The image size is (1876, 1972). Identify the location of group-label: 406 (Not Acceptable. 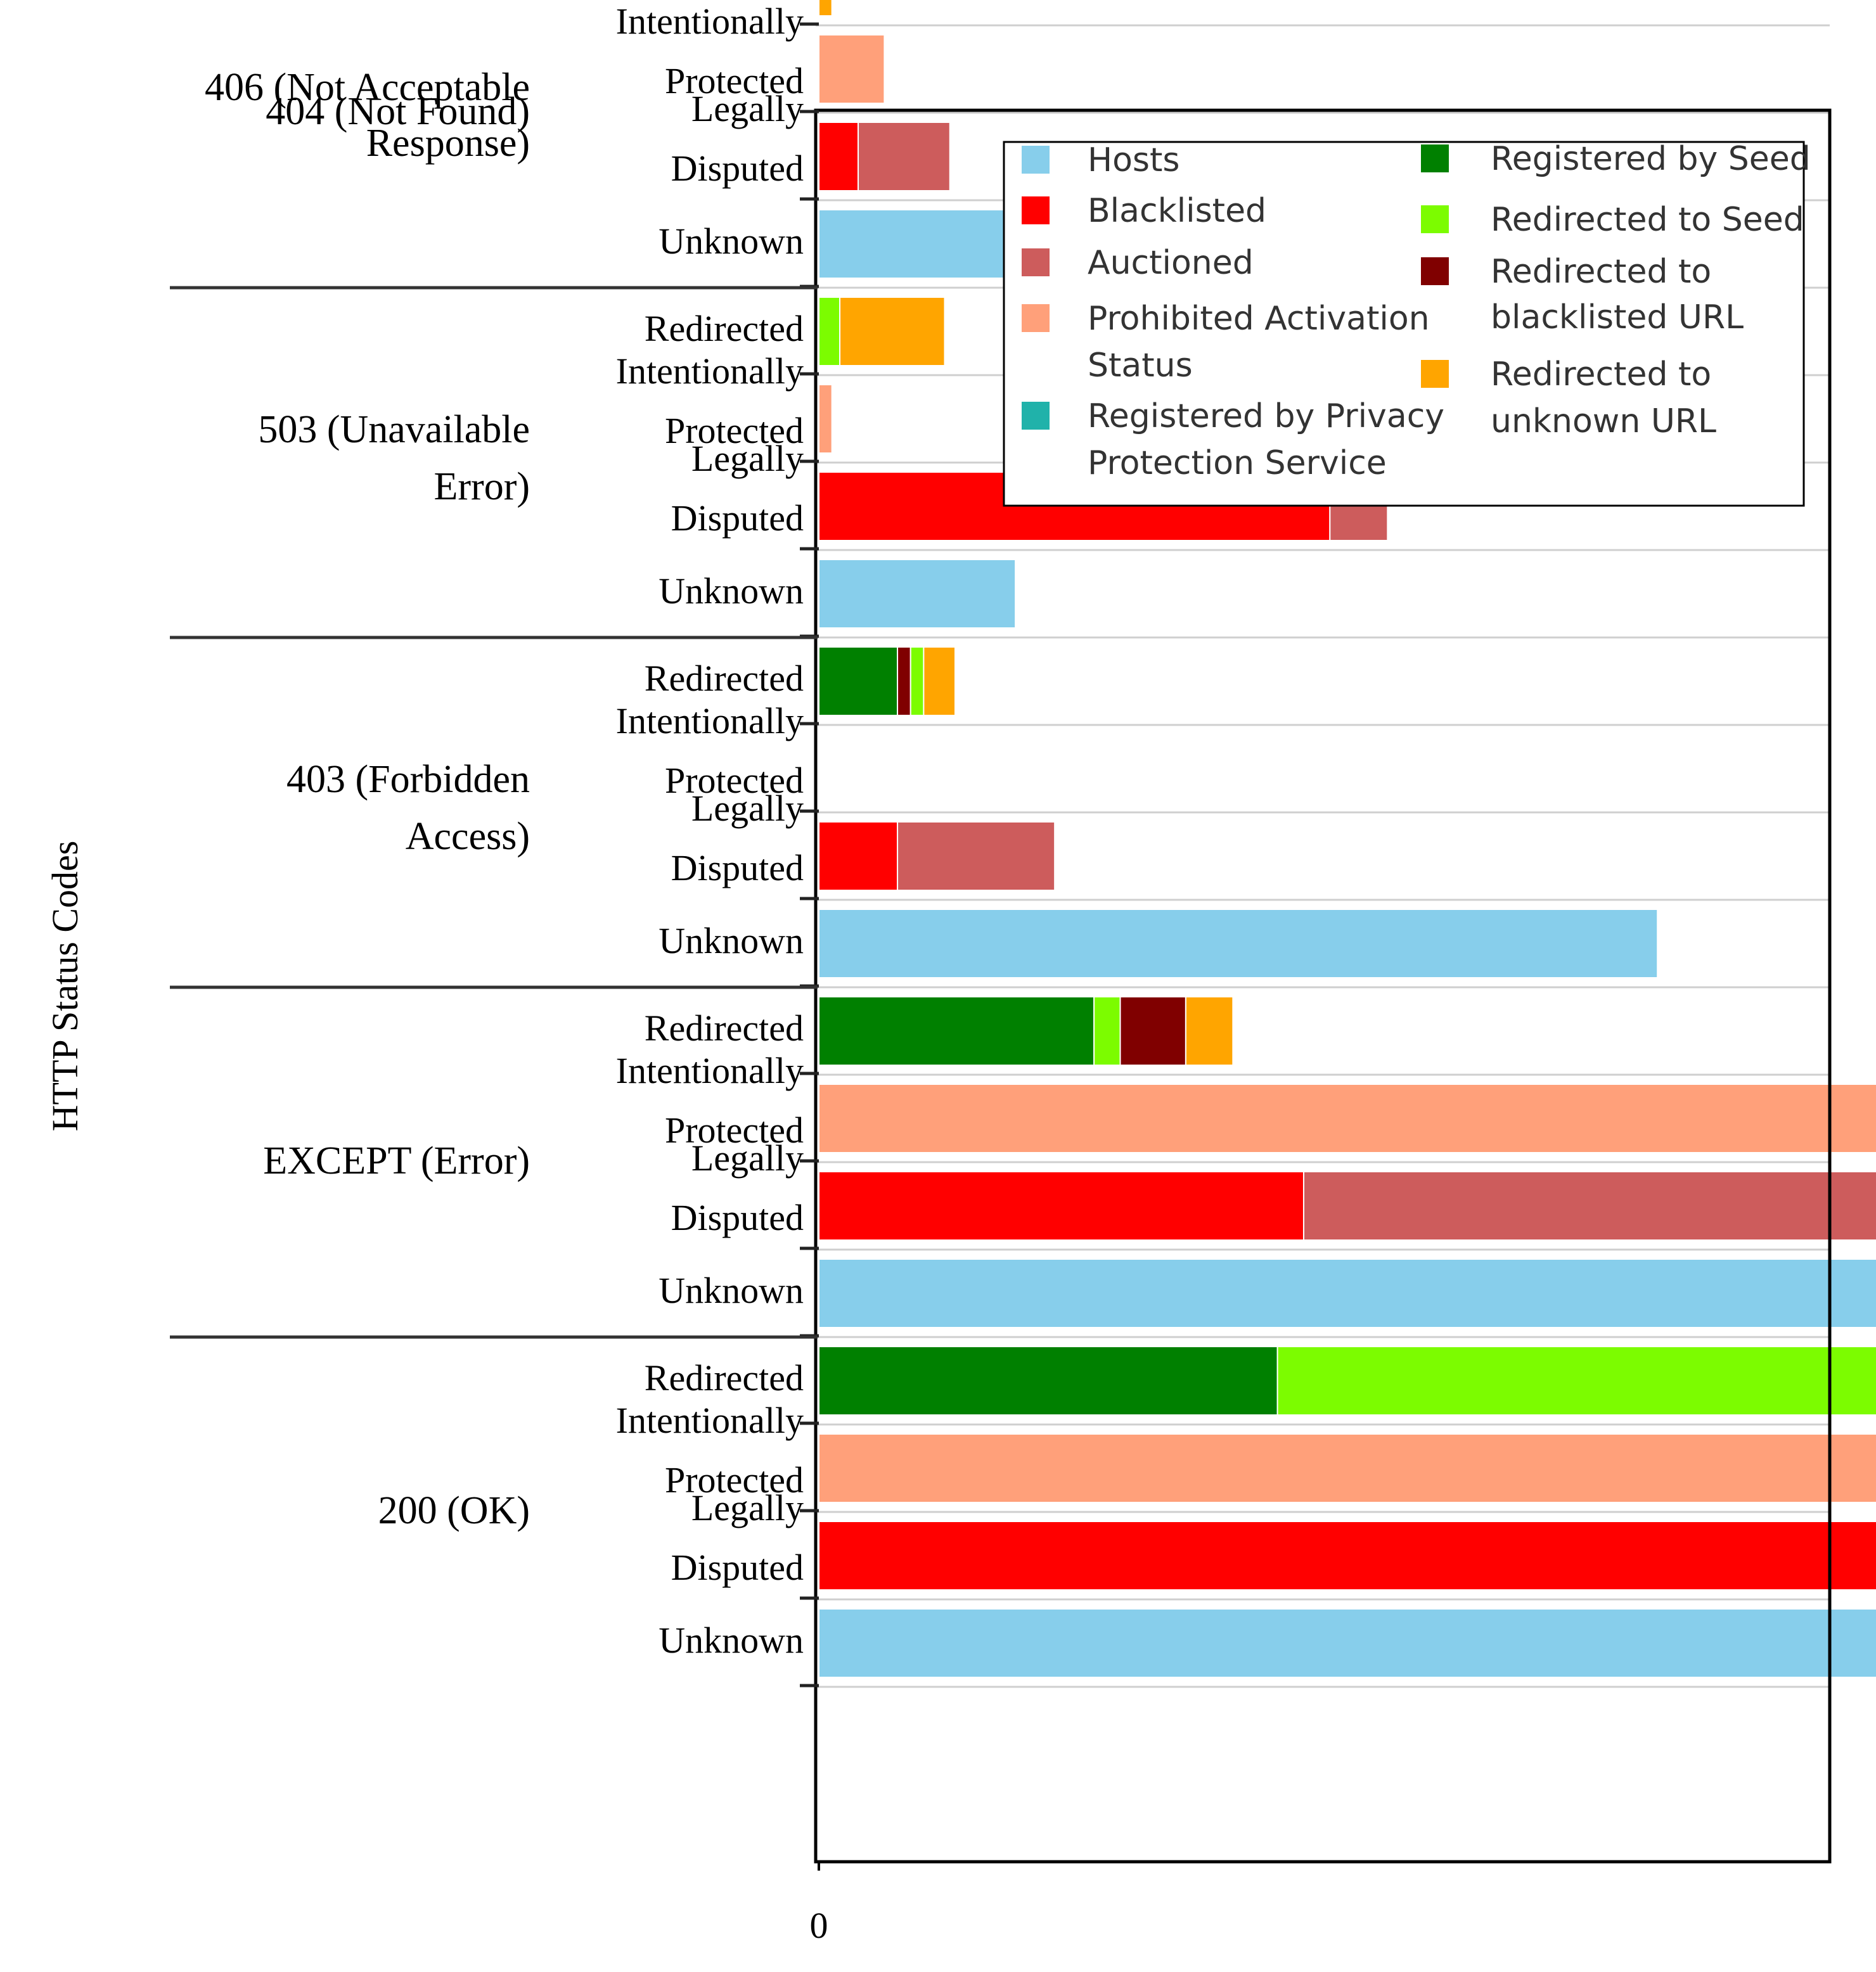
(367, 87).